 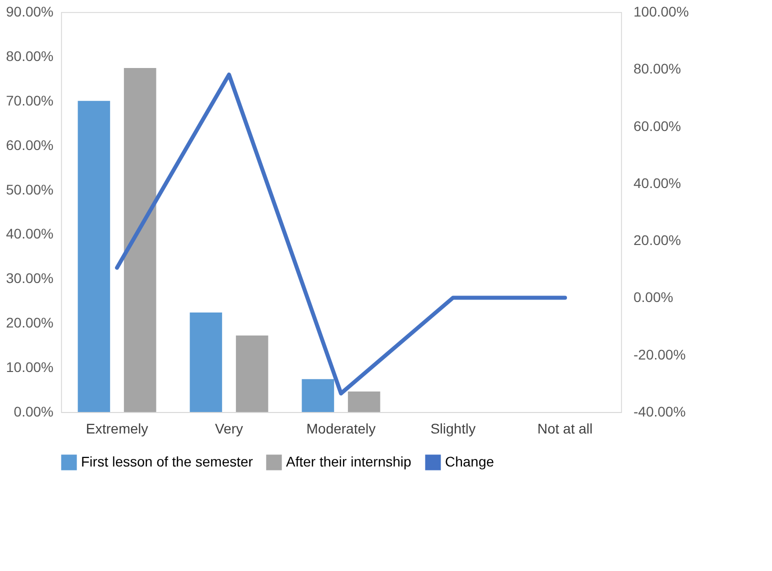 What do you see at coordinates (30, 56) in the screenshot?
I see `y-tick-label: 80.00%` at bounding box center [30, 56].